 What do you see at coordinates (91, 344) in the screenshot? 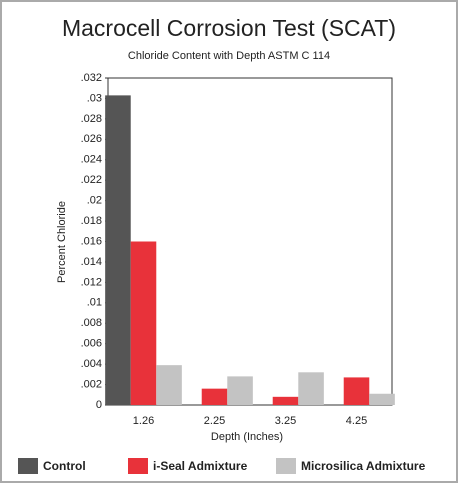
I see `y-tick-label: .006` at bounding box center [91, 344].